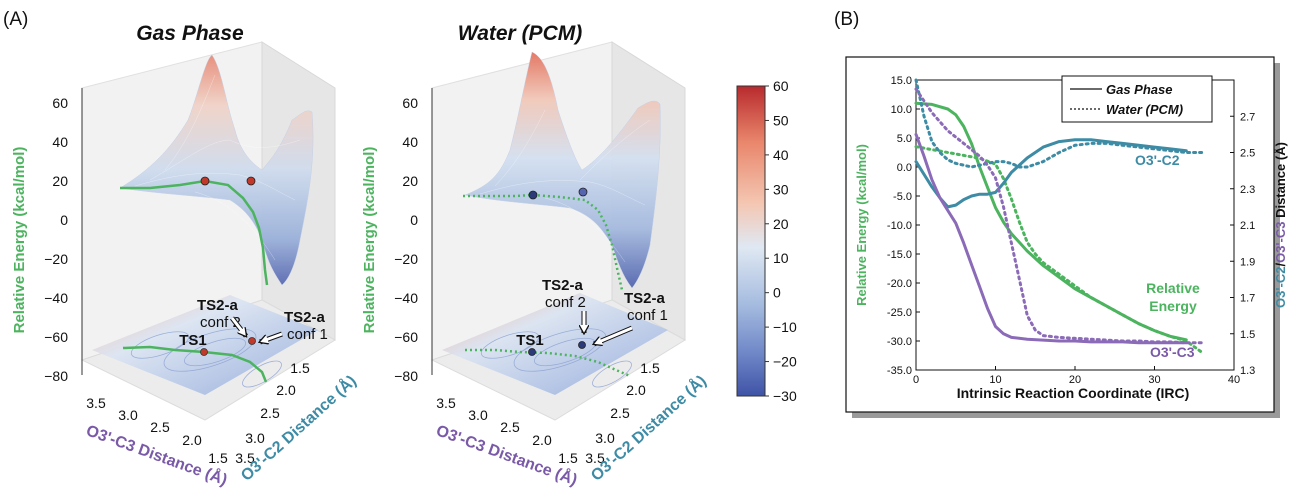 The image size is (1297, 495). I want to click on left-tick-label: -30.0, so click(899, 342).